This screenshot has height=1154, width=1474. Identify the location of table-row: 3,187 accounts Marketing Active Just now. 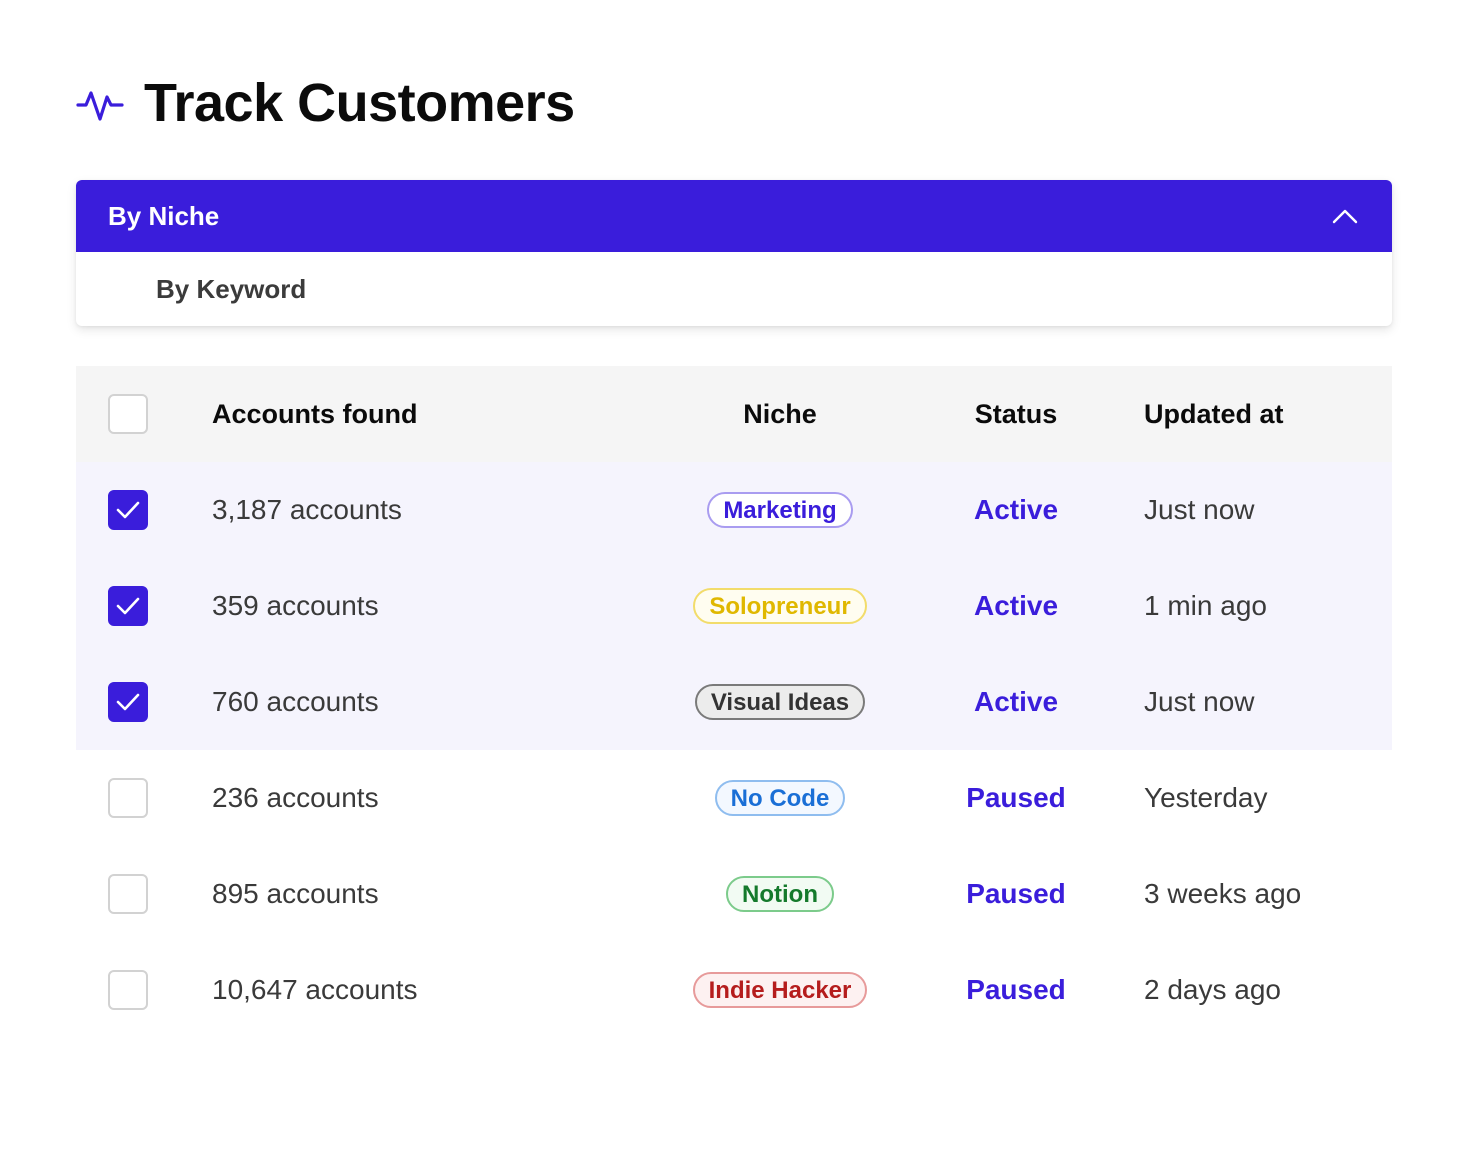
(734, 510).